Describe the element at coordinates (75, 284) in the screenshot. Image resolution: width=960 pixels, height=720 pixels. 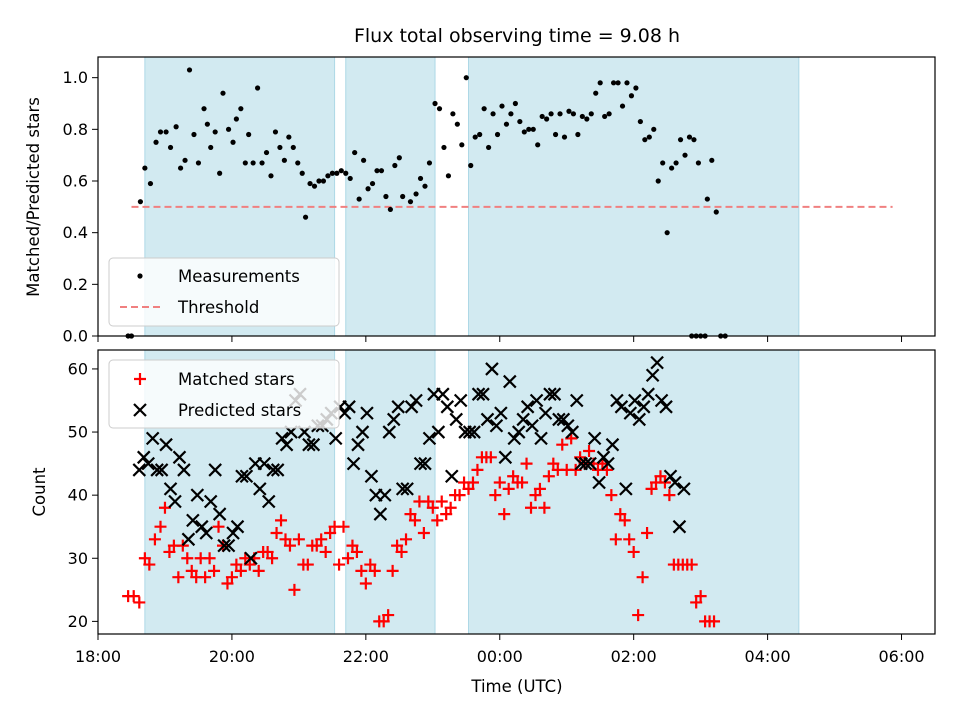
I see `top-ytick-label-1: 0.2` at that location.